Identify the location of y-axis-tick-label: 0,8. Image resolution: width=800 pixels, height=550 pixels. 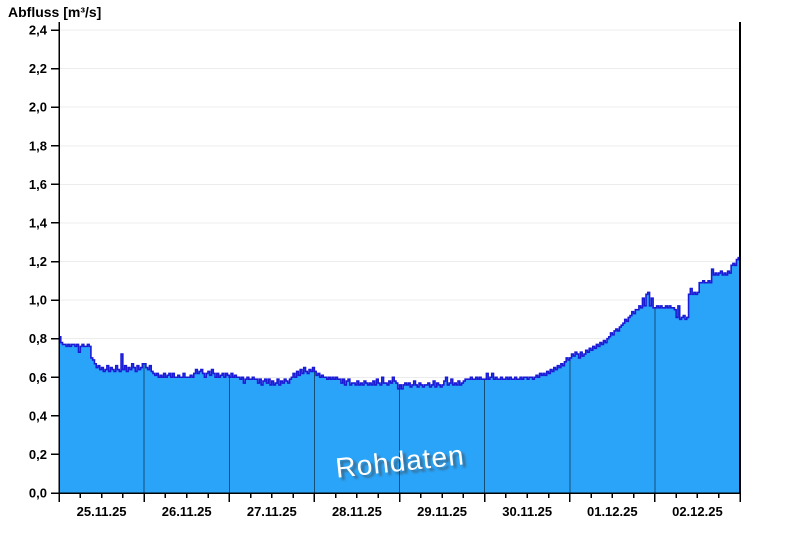
(38, 338).